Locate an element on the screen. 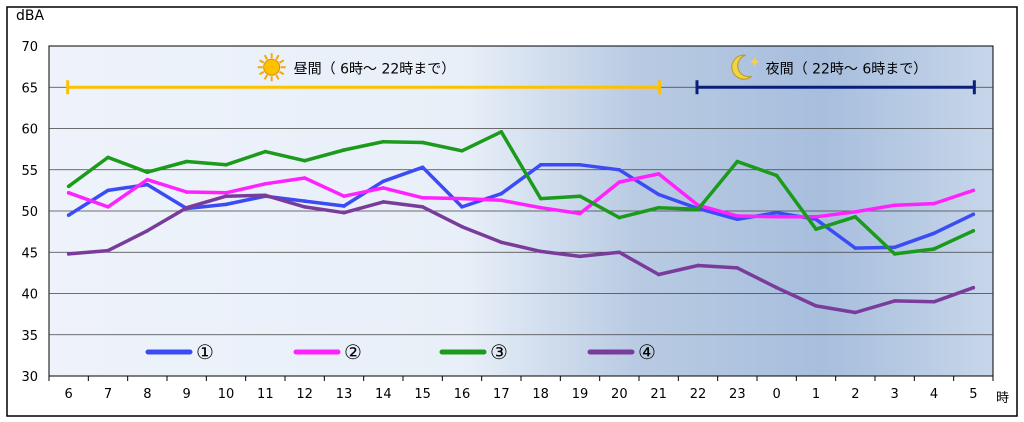 The image size is (1024, 422). sun-icon is located at coordinates (271, 67).